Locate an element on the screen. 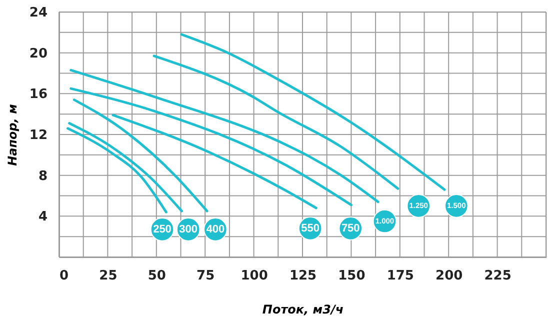 The height and width of the screenshot is (320, 550). x-tick-label: 200 is located at coordinates (449, 276).